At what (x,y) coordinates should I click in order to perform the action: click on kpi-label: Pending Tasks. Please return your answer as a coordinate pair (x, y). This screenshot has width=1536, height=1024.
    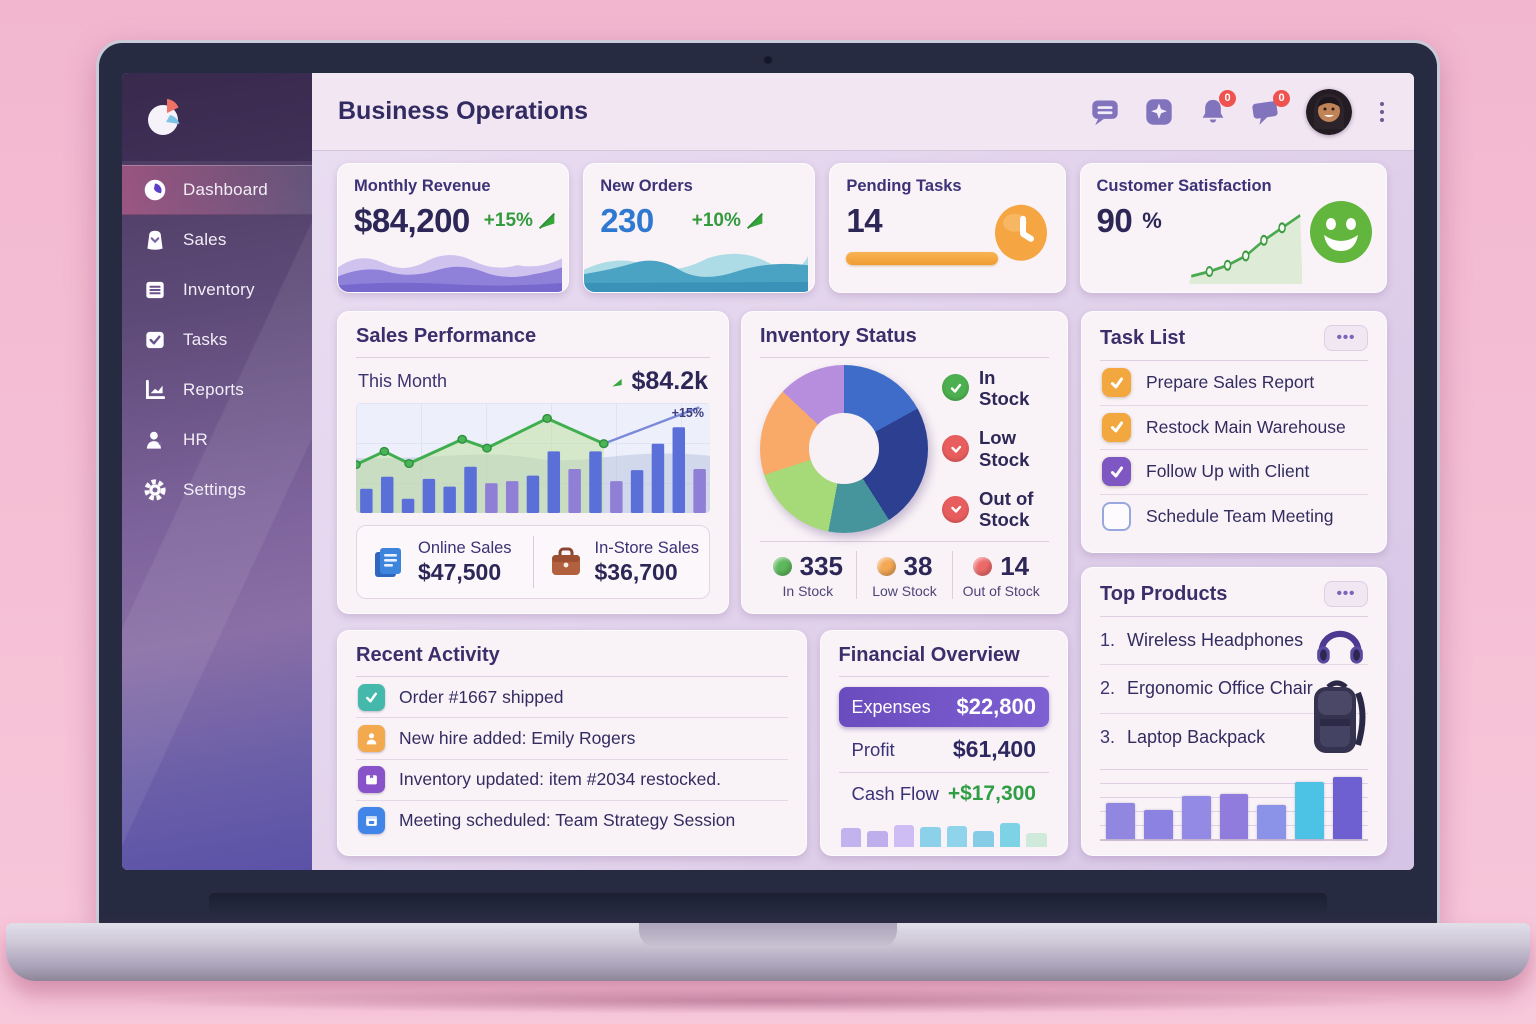
    Looking at the image, I should click on (904, 186).